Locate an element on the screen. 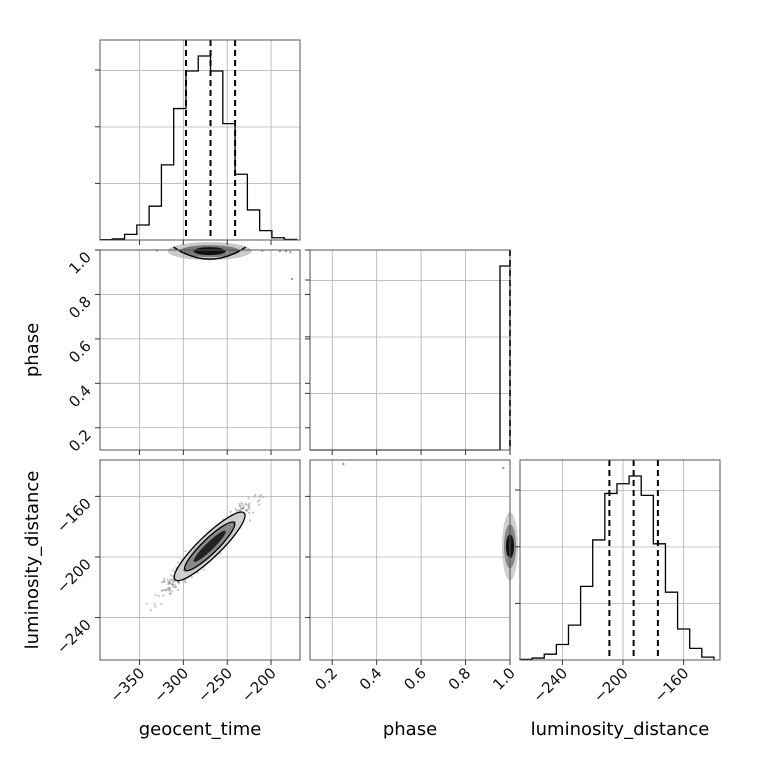 The width and height of the screenshot is (760, 760). x-tick-label: −160 is located at coordinates (672, 685).